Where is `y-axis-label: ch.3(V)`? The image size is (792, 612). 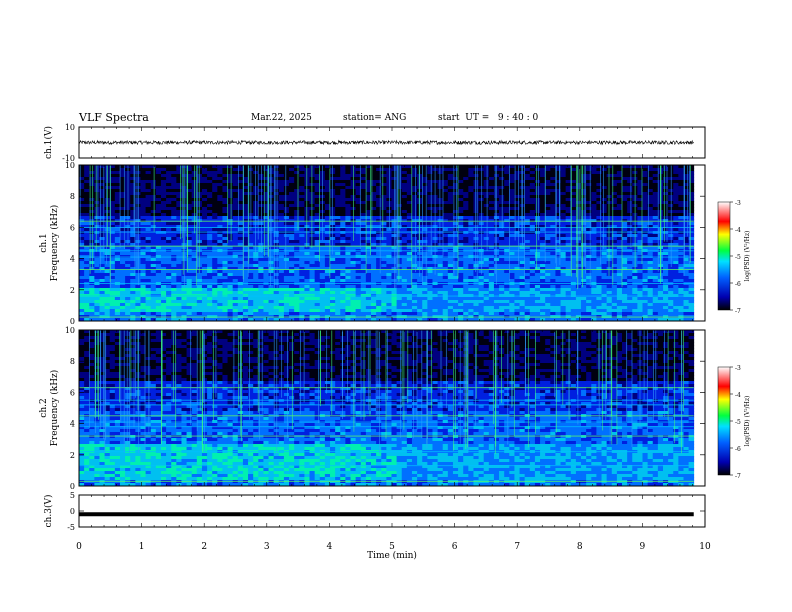 y-axis-label: ch.3(V) is located at coordinates (48, 511).